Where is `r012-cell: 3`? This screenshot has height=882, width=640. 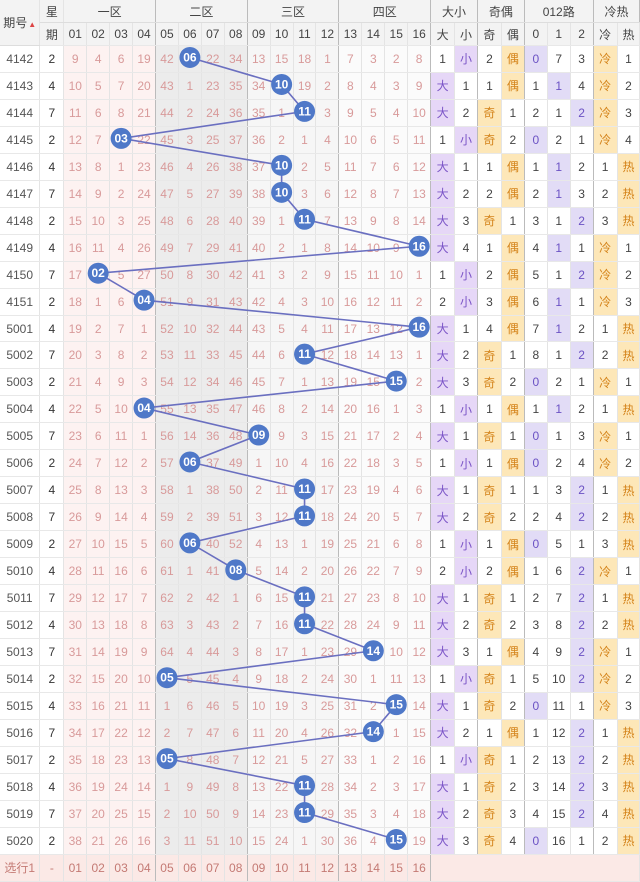
r012-cell: 3 is located at coordinates (536, 221).